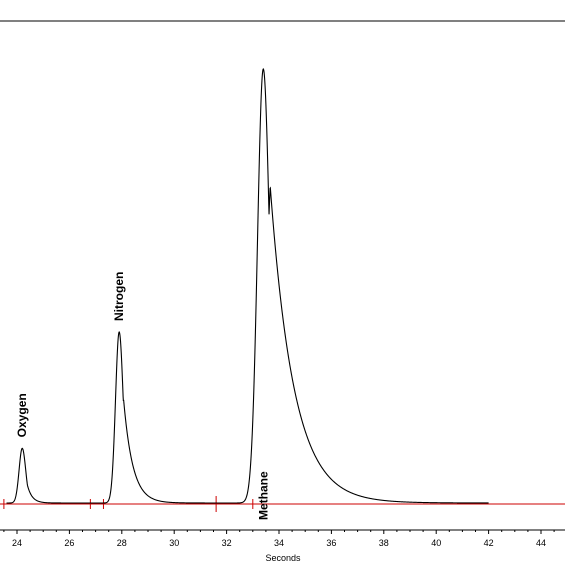 This screenshot has width=565, height=565. Describe the element at coordinates (122, 543) in the screenshot. I see `x-tick-label: 28` at that location.